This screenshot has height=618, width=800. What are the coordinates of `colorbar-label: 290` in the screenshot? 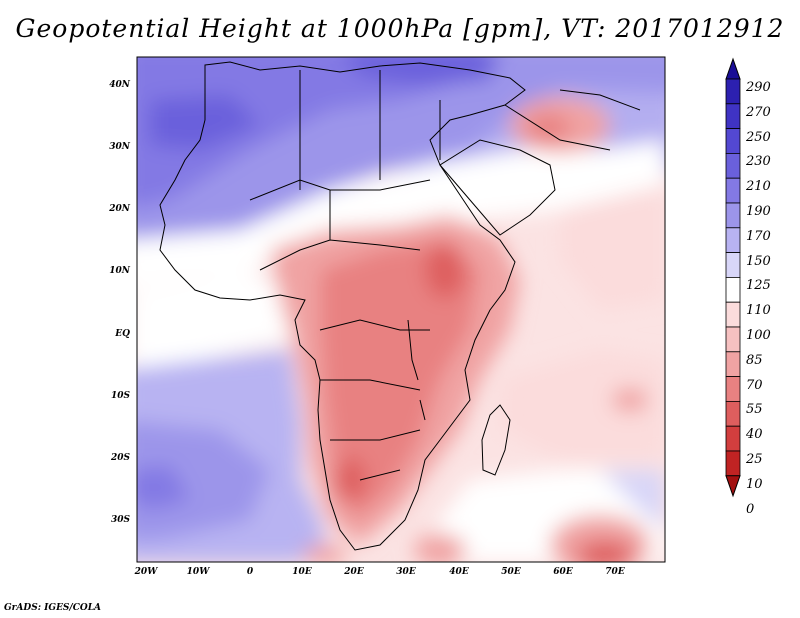 It's located at (758, 87).